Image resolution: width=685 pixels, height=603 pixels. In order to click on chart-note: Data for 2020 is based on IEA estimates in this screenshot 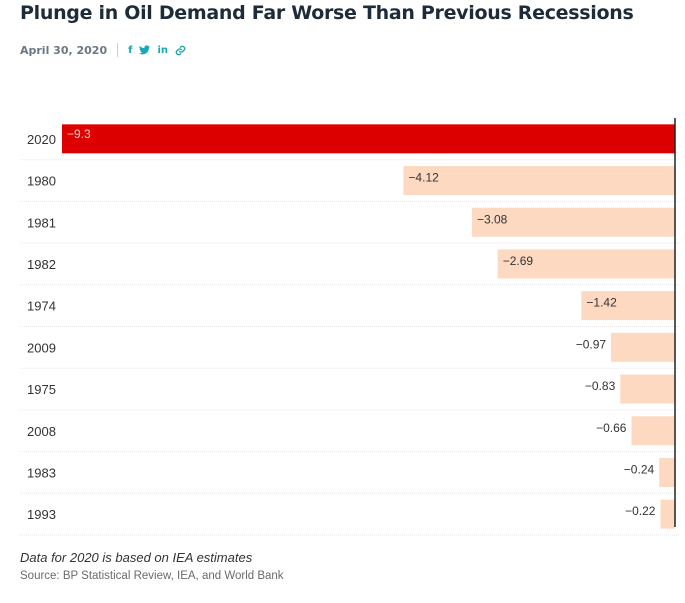, I will do `click(136, 557)`.